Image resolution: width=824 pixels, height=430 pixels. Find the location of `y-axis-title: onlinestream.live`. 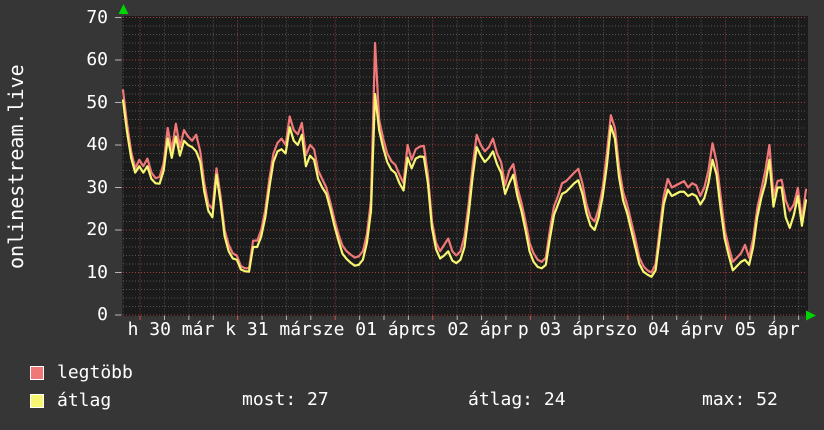

y-axis-title: onlinestream.live is located at coordinates (16, 166).